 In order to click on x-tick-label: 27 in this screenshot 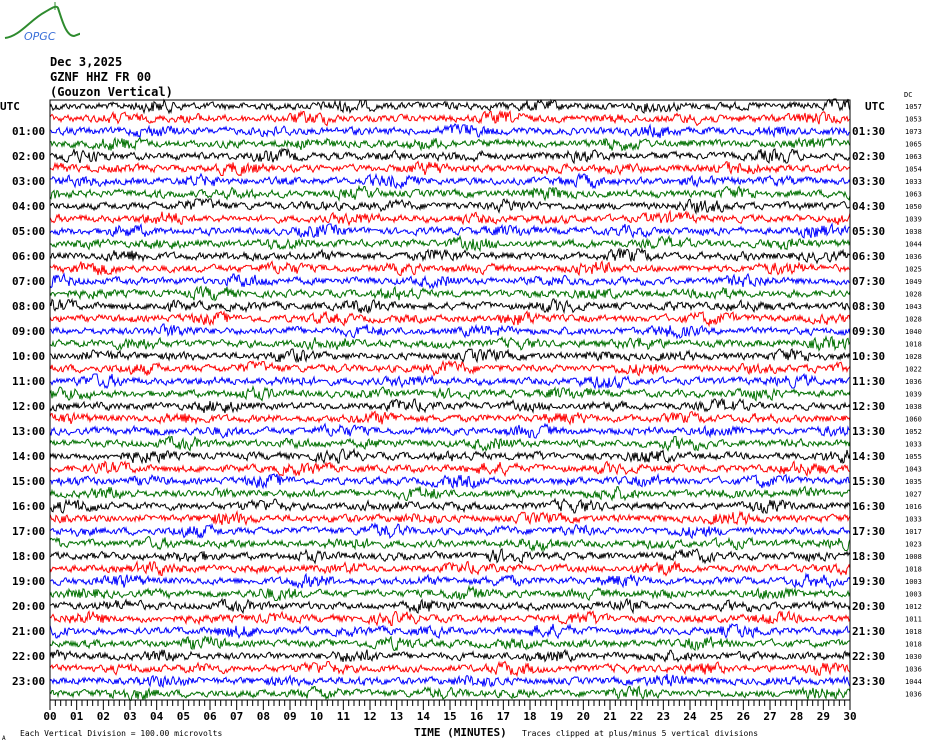, I will do `click(769, 716)`.